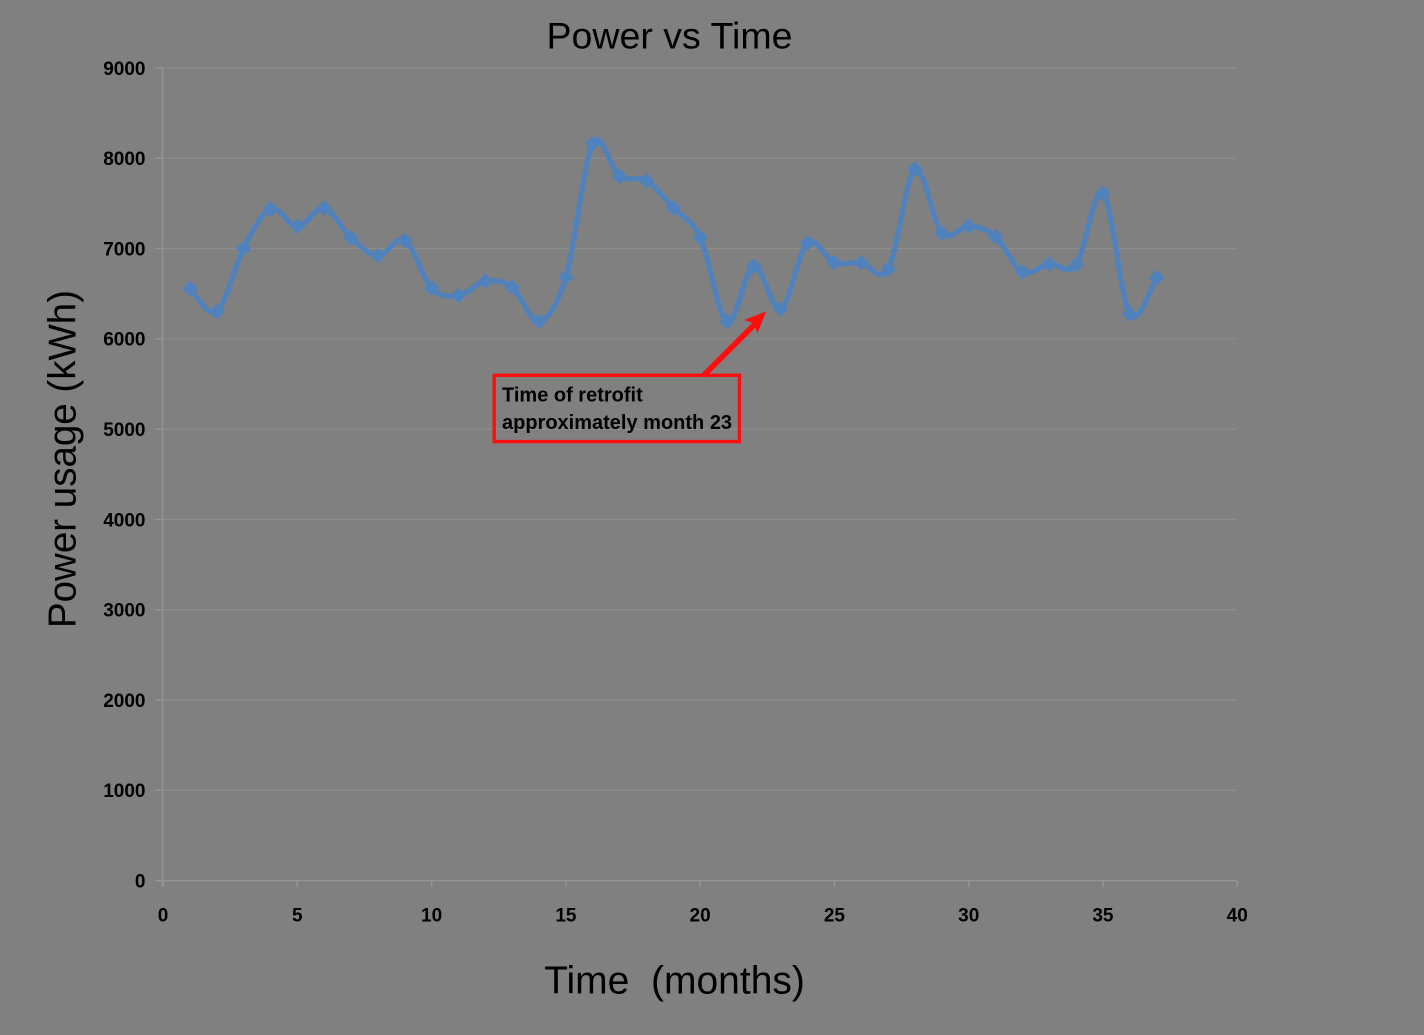  What do you see at coordinates (124, 791) in the screenshot?
I see `svg-text: 1000` at bounding box center [124, 791].